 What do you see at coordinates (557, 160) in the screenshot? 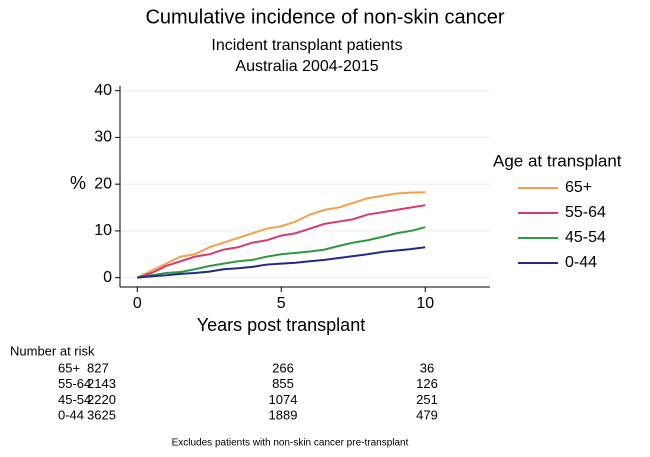
I see `legend-title: Age at transplant` at bounding box center [557, 160].